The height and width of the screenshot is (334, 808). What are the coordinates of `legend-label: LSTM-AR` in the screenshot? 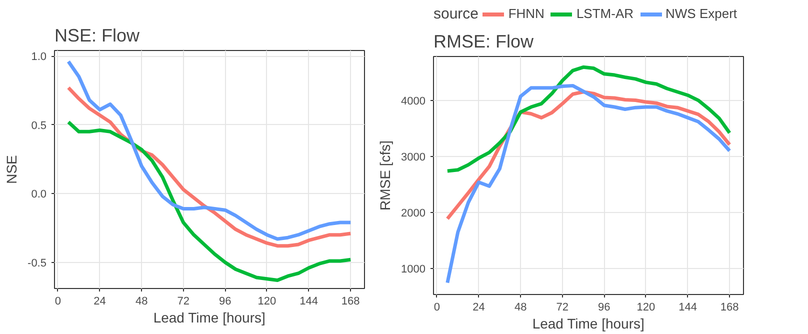 It's located at (605, 13).